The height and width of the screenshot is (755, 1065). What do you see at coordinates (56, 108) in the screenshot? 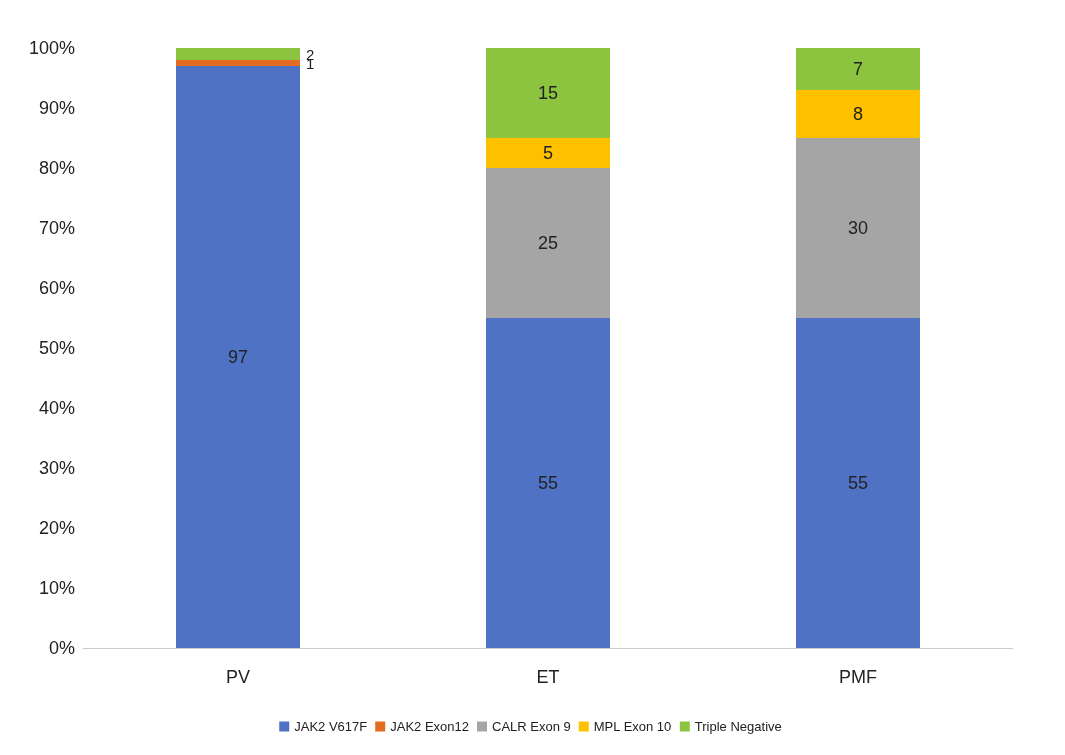
I see `y-tick-label: 90%` at bounding box center [56, 108].